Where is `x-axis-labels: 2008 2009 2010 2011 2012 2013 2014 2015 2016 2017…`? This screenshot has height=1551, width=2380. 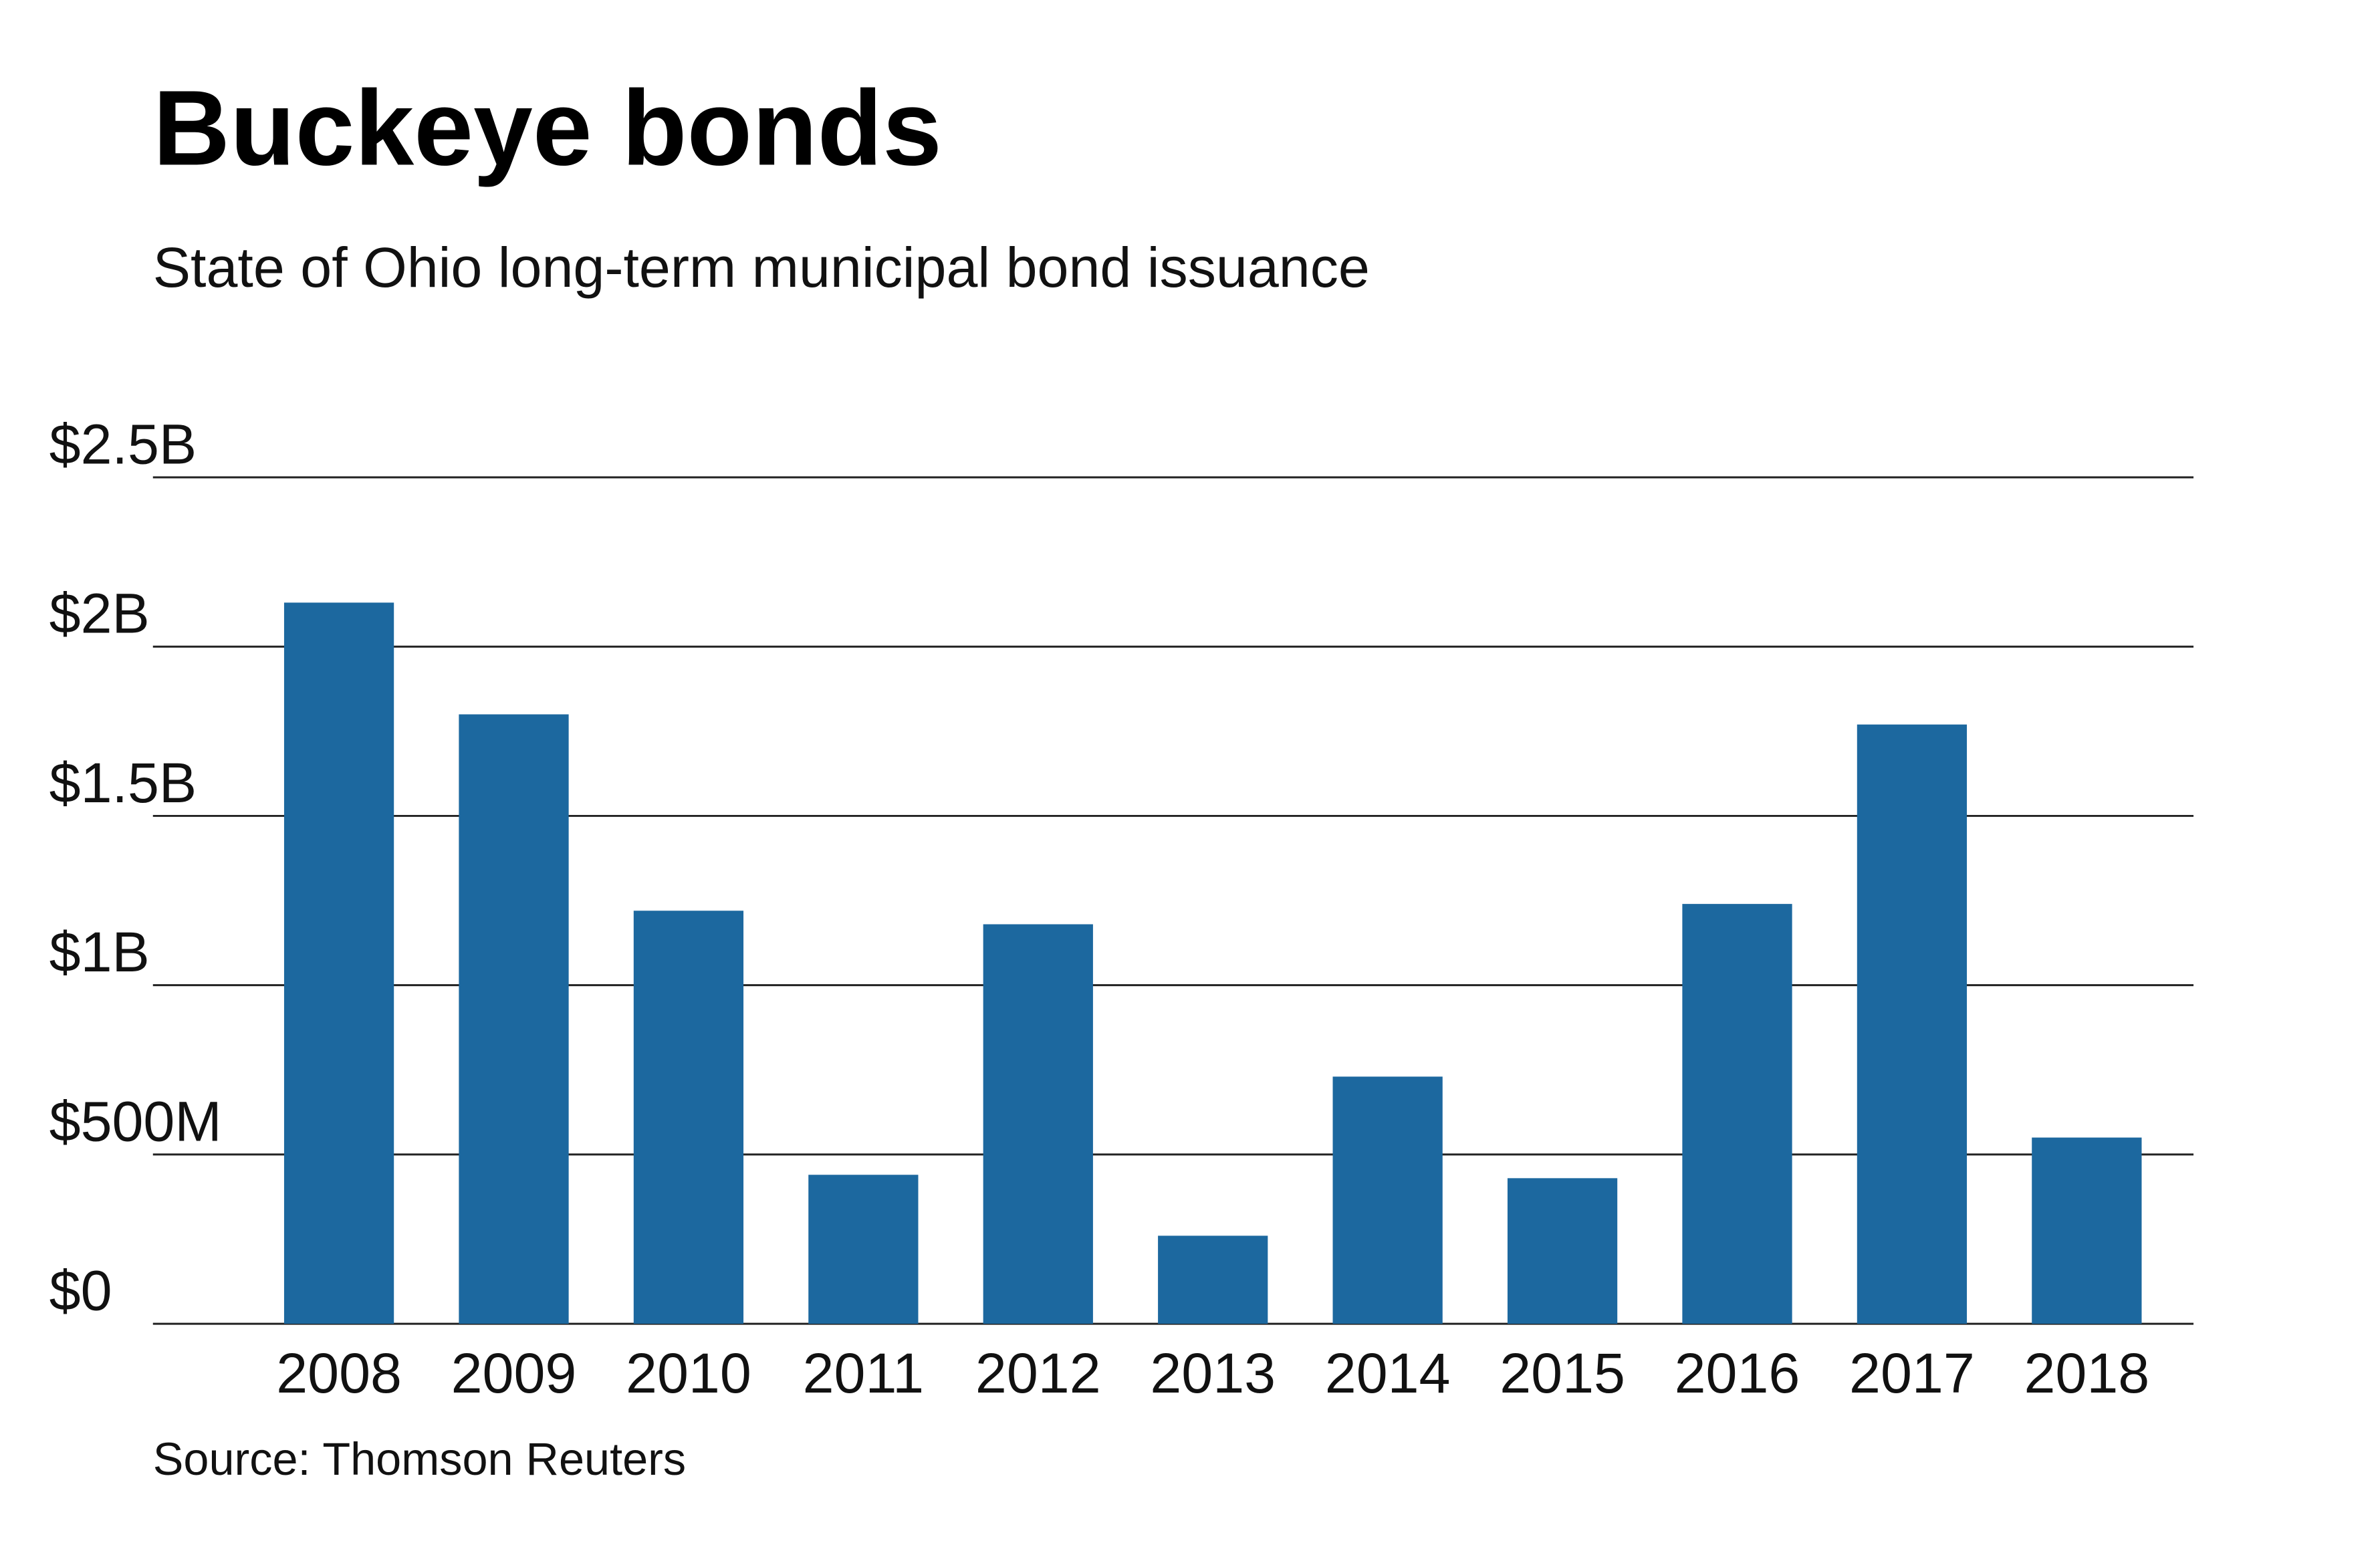
x-axis-labels: 2008 2009 2010 2011 2012 2013 2014 2015 2016 2017… is located at coordinates (1212, 1373).